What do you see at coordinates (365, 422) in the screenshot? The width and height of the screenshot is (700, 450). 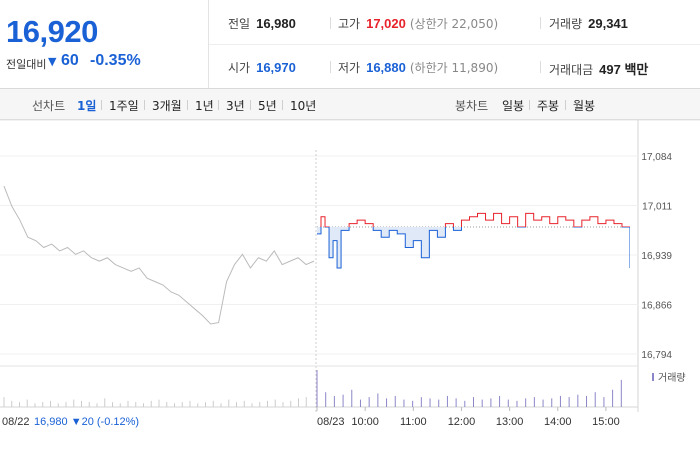 I see `x-tick-label: 10:00` at bounding box center [365, 422].